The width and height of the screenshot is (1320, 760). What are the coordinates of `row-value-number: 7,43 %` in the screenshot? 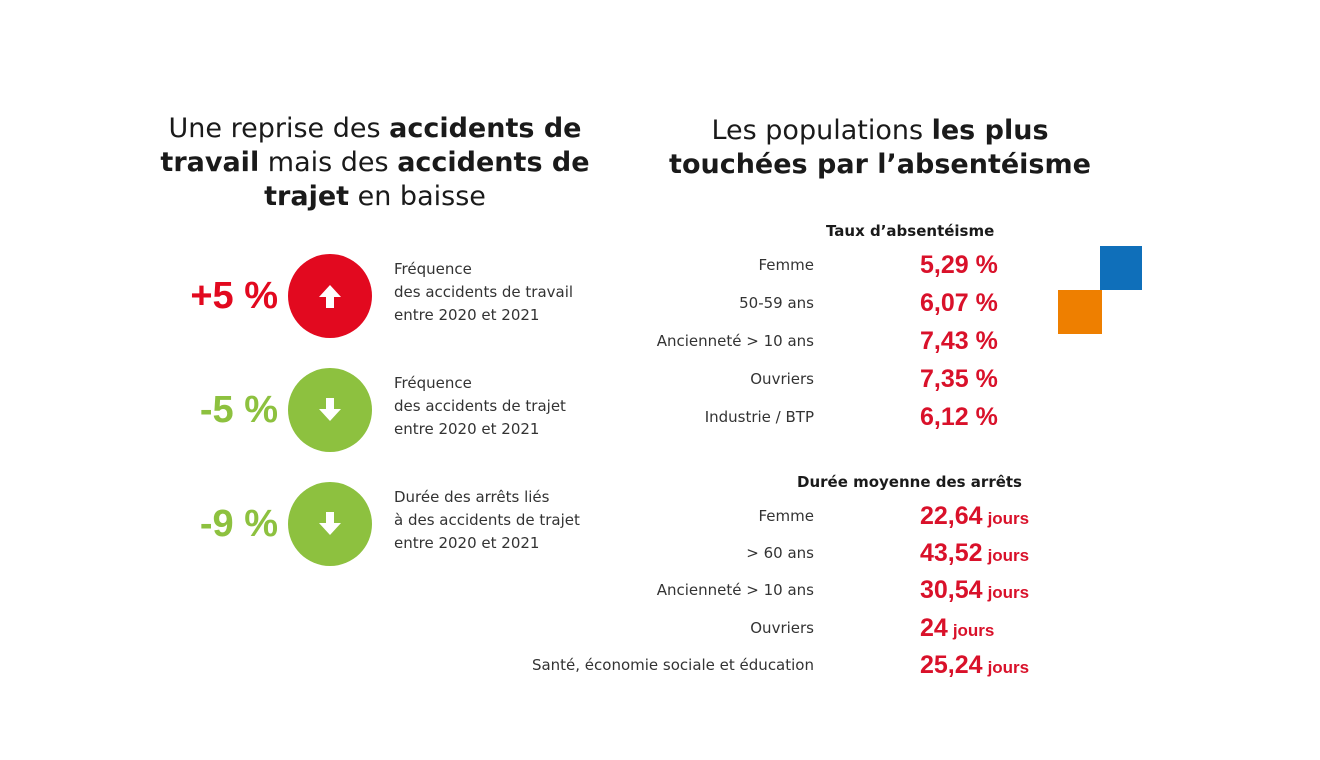 It's located at (959, 341).